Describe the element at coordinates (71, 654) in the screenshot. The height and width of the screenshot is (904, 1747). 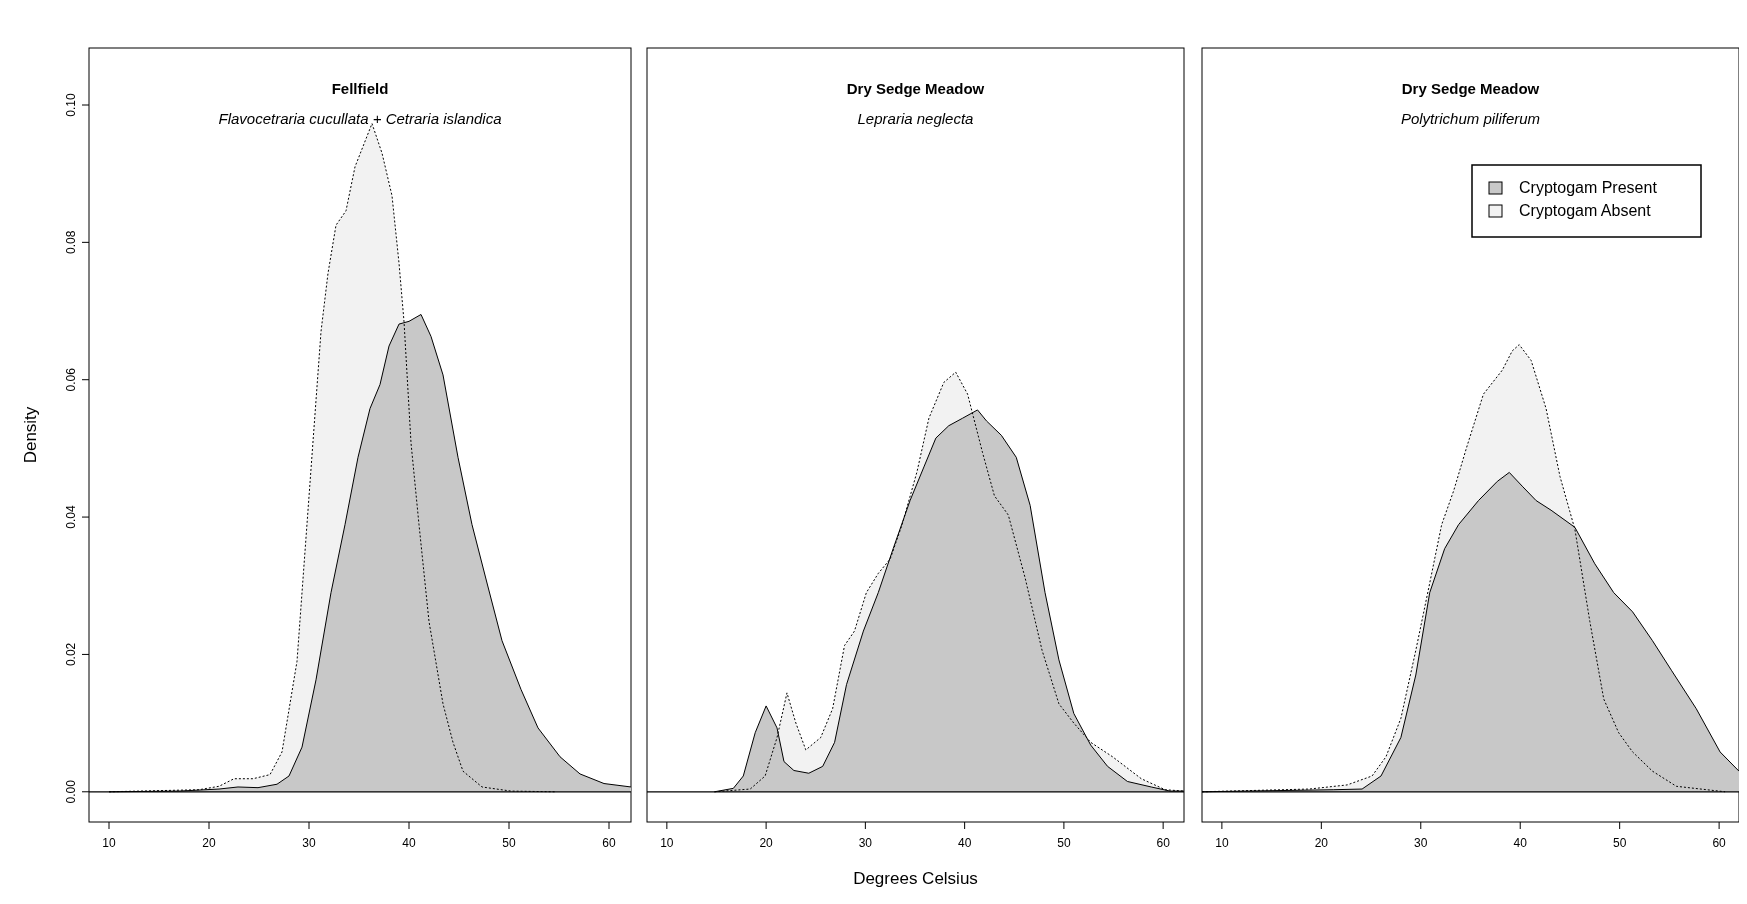
I see `y-tick-label: 0.02` at that location.